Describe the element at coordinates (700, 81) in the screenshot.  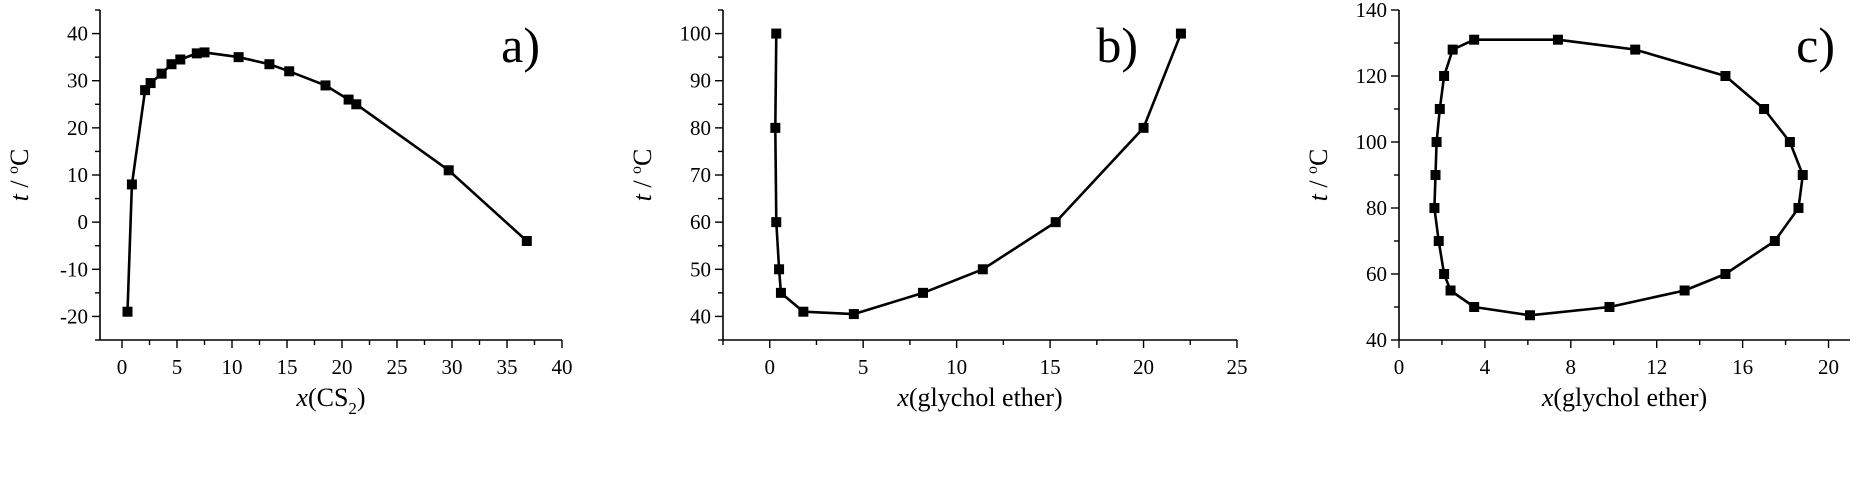
I see `y-tick-label: 90` at that location.